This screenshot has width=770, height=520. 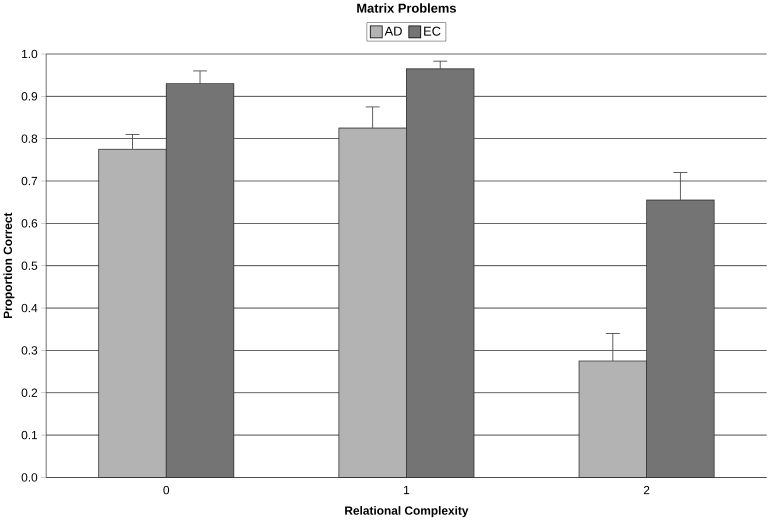 I want to click on x-tick-label: 1, so click(x=407, y=490).